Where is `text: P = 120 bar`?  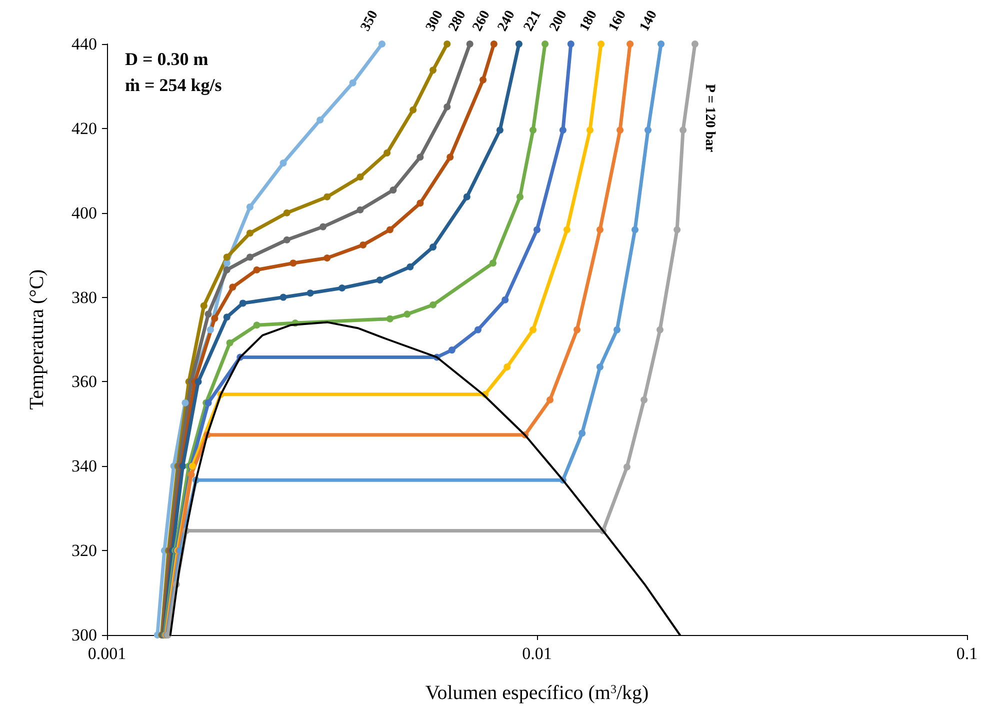
text: P = 120 bar is located at coordinates (709, 118).